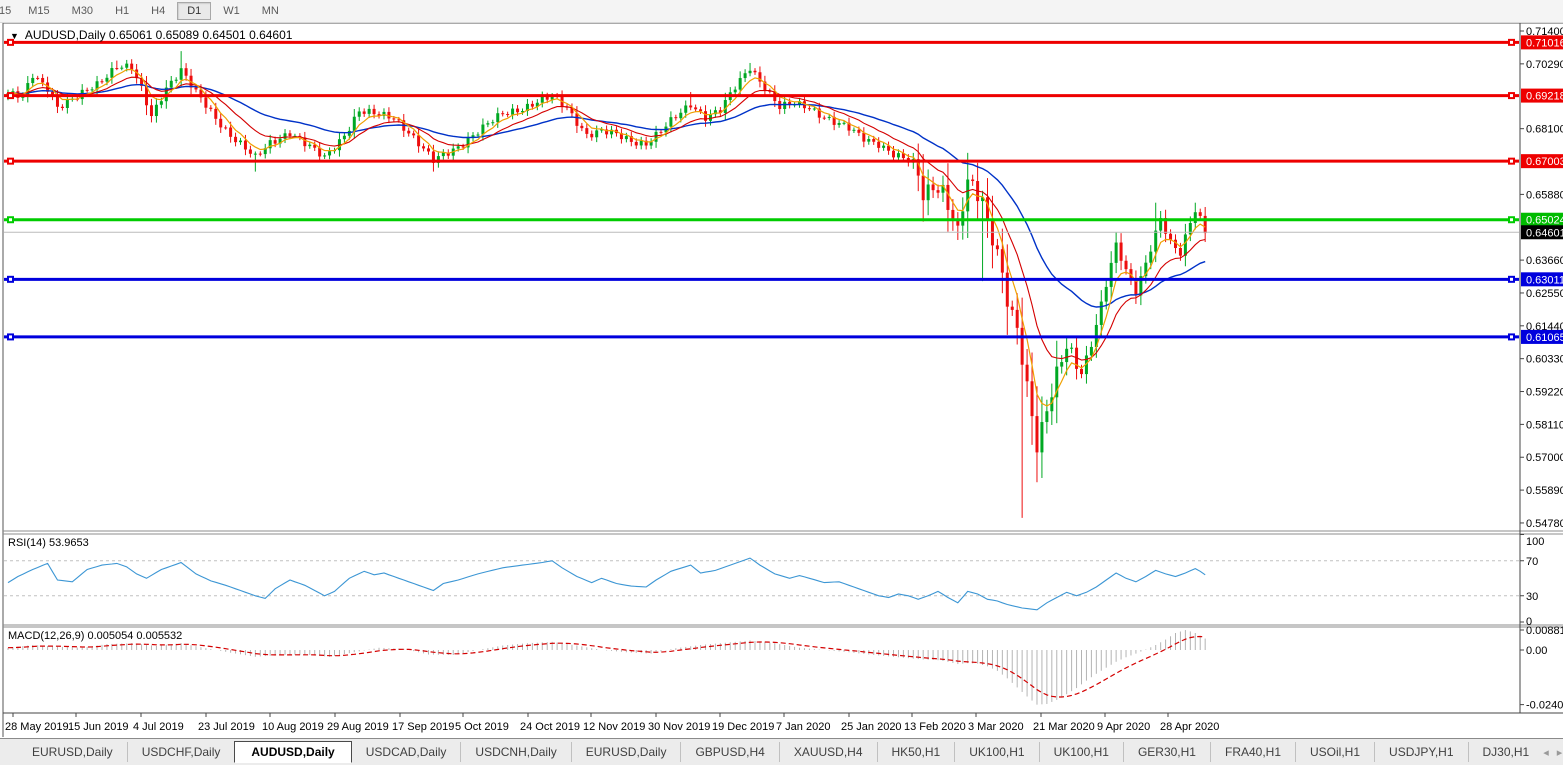  I want to click on date-tick-label: 17 Sep 2019, so click(423, 727).